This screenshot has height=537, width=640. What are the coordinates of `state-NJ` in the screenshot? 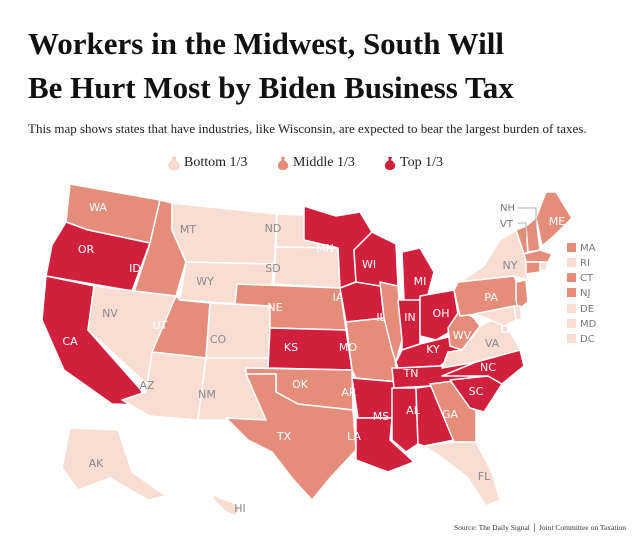 It's located at (522, 295).